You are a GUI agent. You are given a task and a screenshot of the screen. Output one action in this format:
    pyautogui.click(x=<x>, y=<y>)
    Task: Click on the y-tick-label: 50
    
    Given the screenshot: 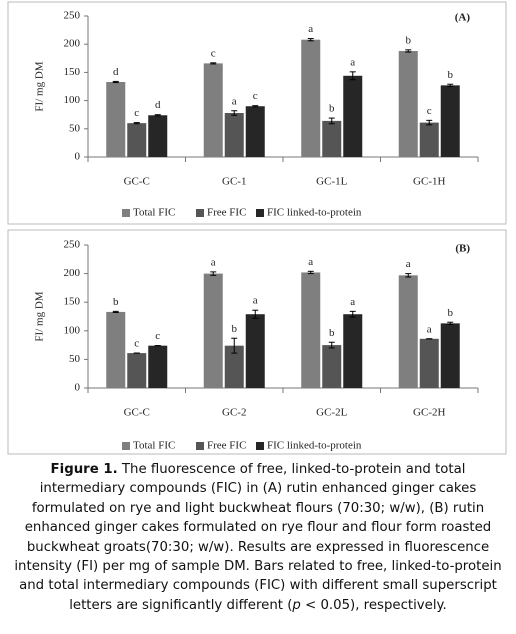 What is the action you would take?
    pyautogui.click(x=75, y=359)
    